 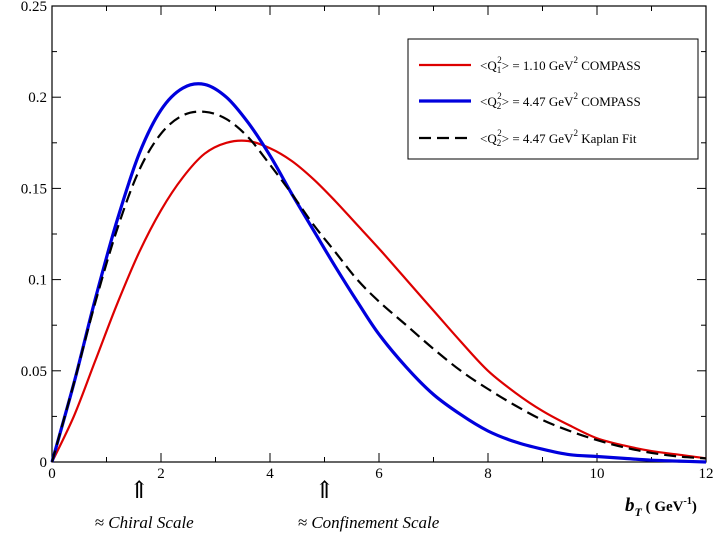 What do you see at coordinates (34, 189) in the screenshot?
I see `y-tick-label: 0.15` at bounding box center [34, 189].